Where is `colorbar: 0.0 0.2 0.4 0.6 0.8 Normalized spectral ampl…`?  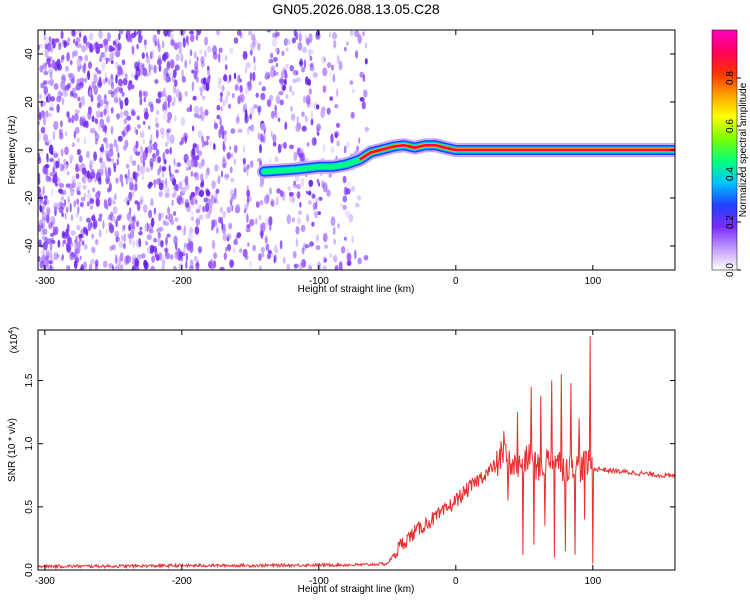
colorbar: 0.0 0.2 0.4 0.6 0.8 Normalized spectral ampl… is located at coordinates (730, 153).